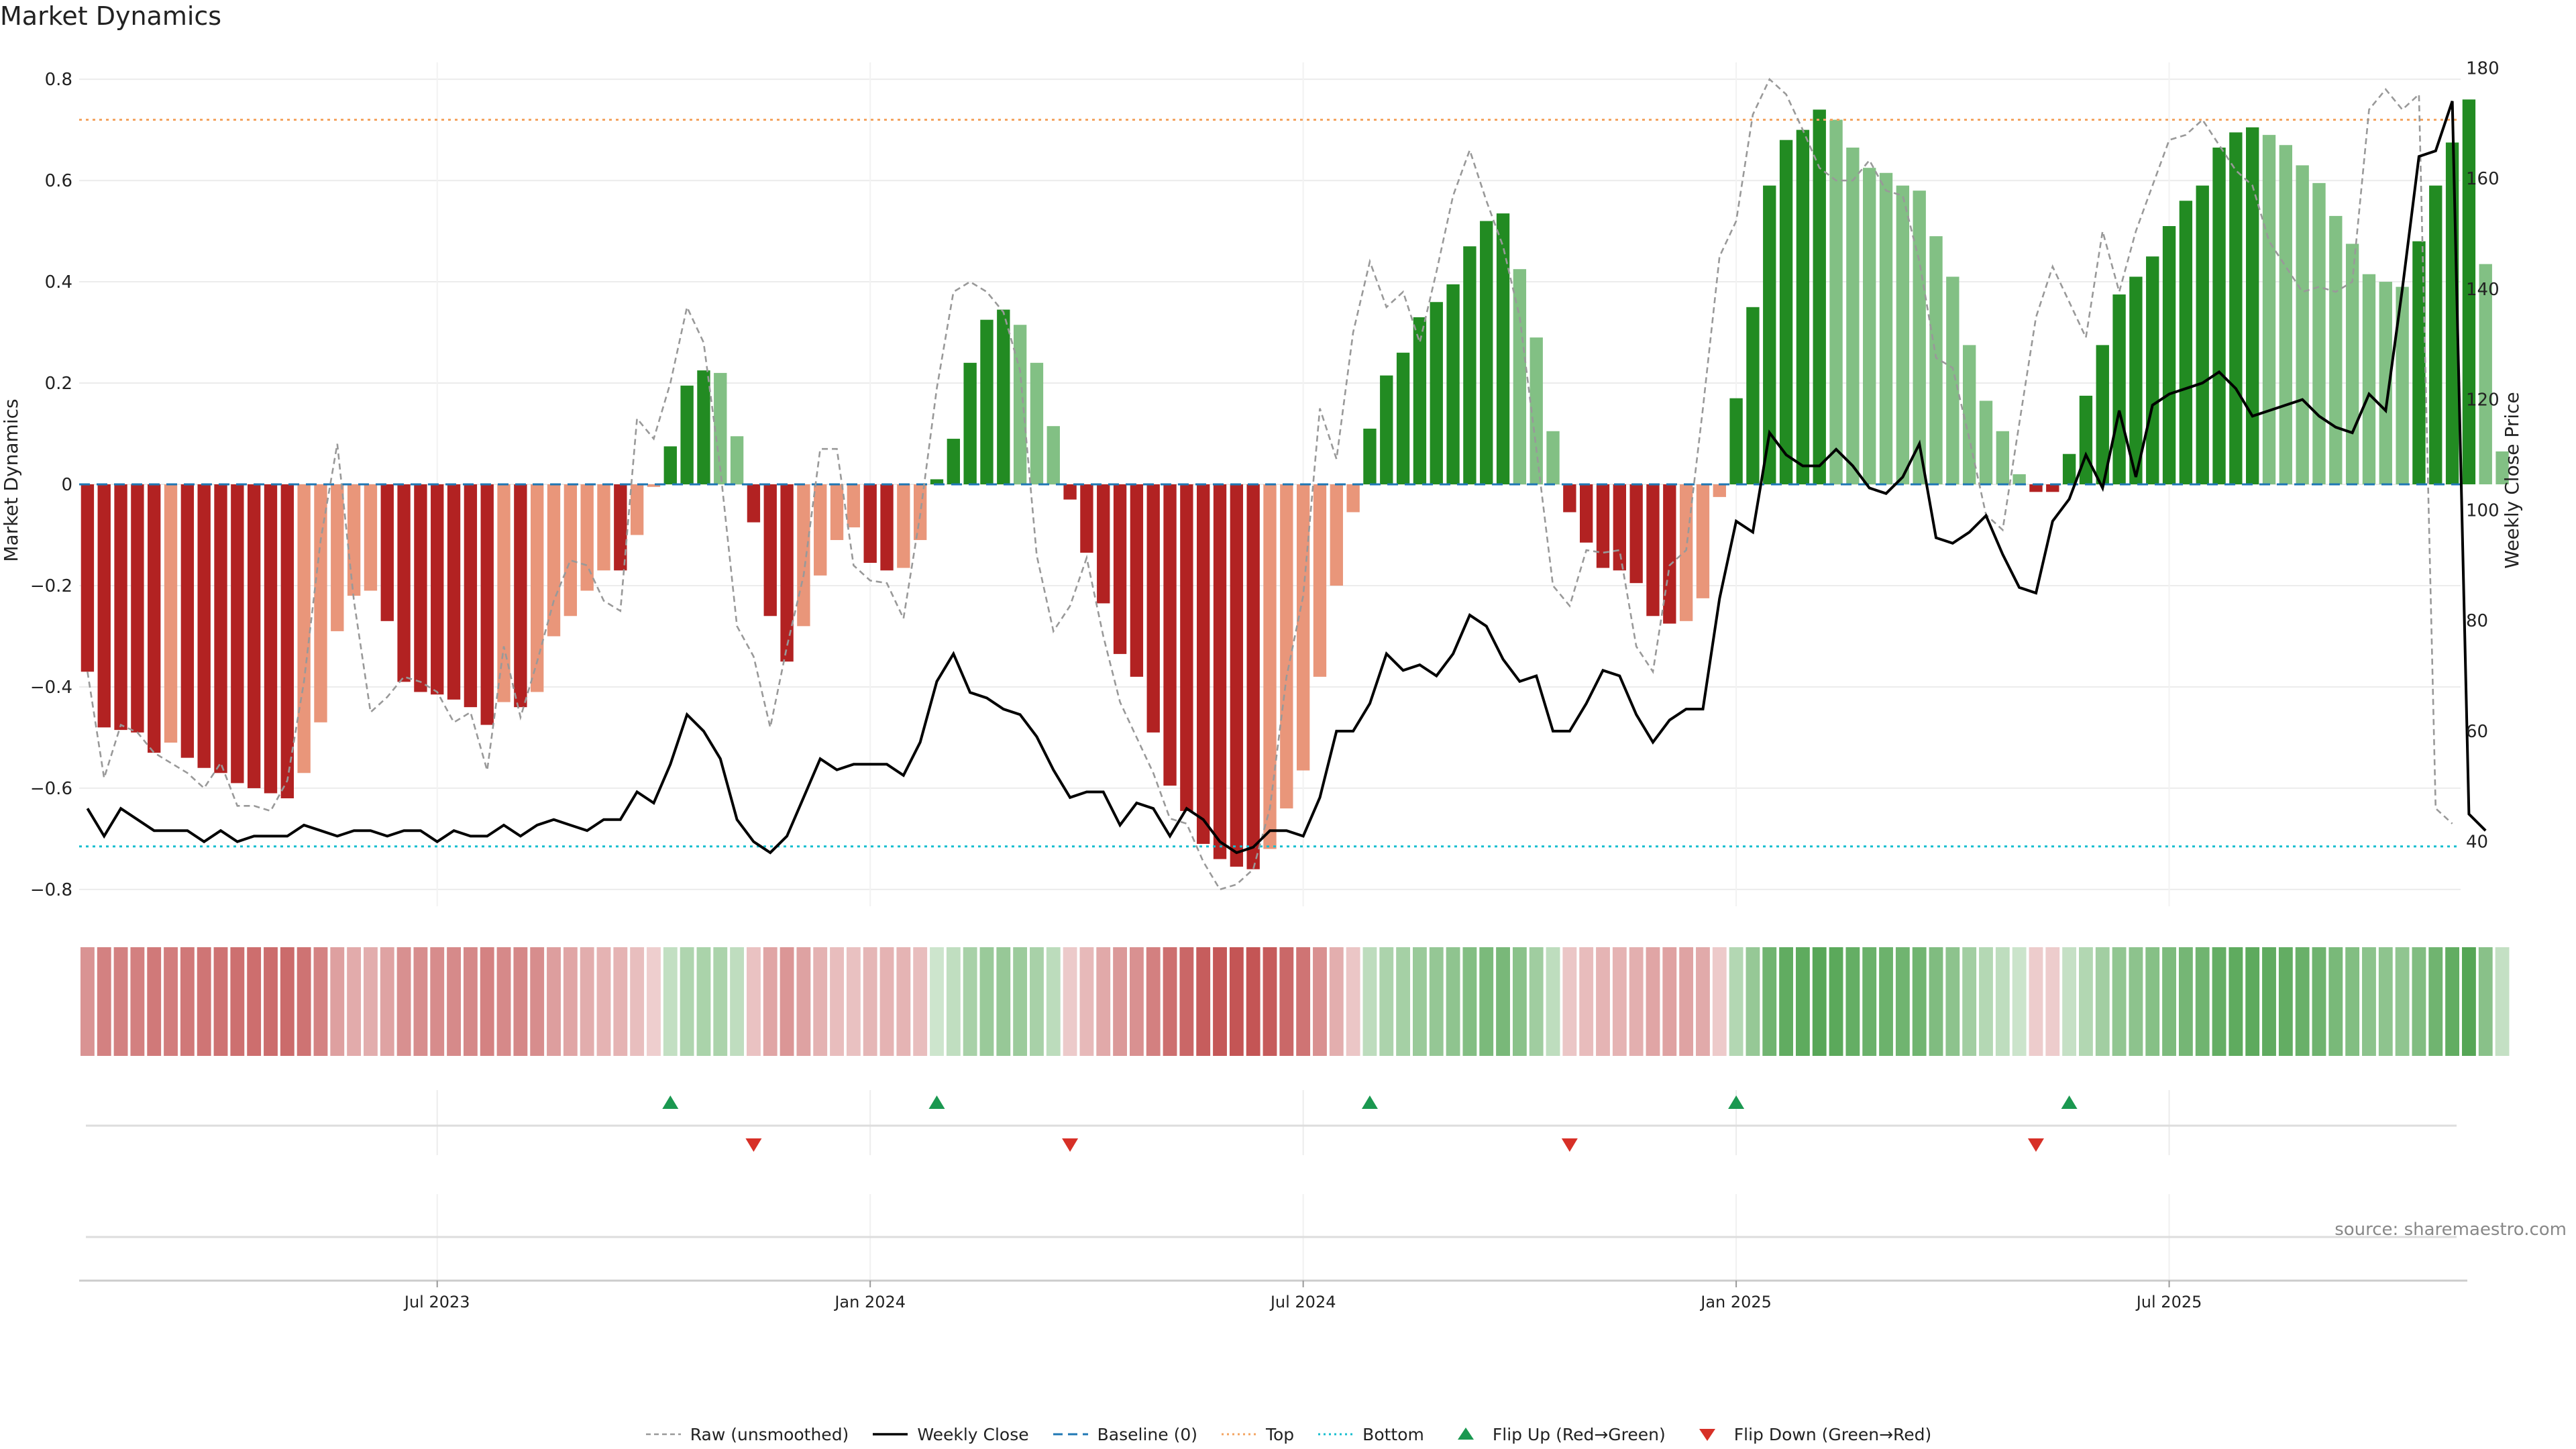 Image resolution: width=2576 pixels, height=1449 pixels. I want to click on legend-label: Top, so click(1280, 1434).